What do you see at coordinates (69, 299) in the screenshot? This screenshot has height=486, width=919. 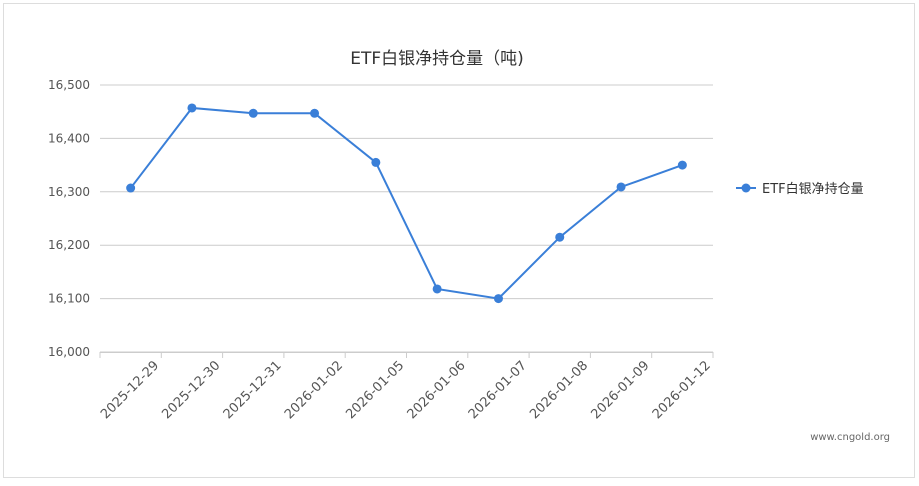 I see `y-tick-label: 16,100` at bounding box center [69, 299].